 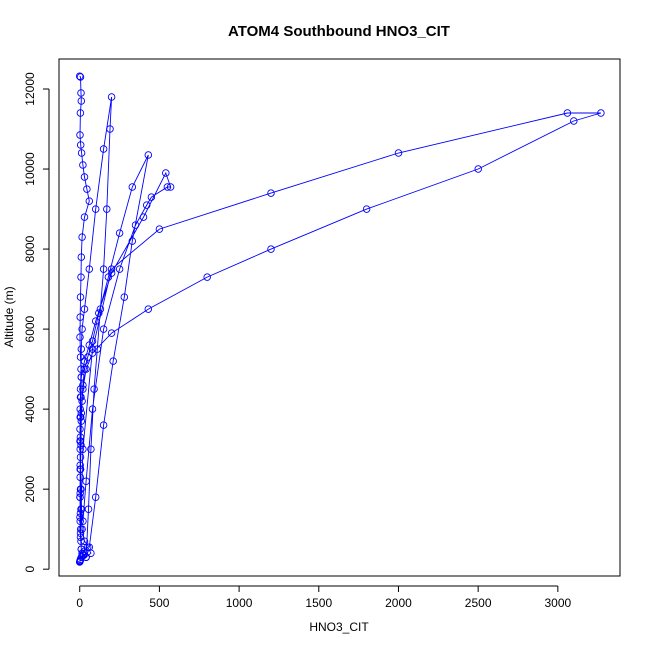 What do you see at coordinates (30, 89) in the screenshot?
I see `y-tick-label: 12000` at bounding box center [30, 89].